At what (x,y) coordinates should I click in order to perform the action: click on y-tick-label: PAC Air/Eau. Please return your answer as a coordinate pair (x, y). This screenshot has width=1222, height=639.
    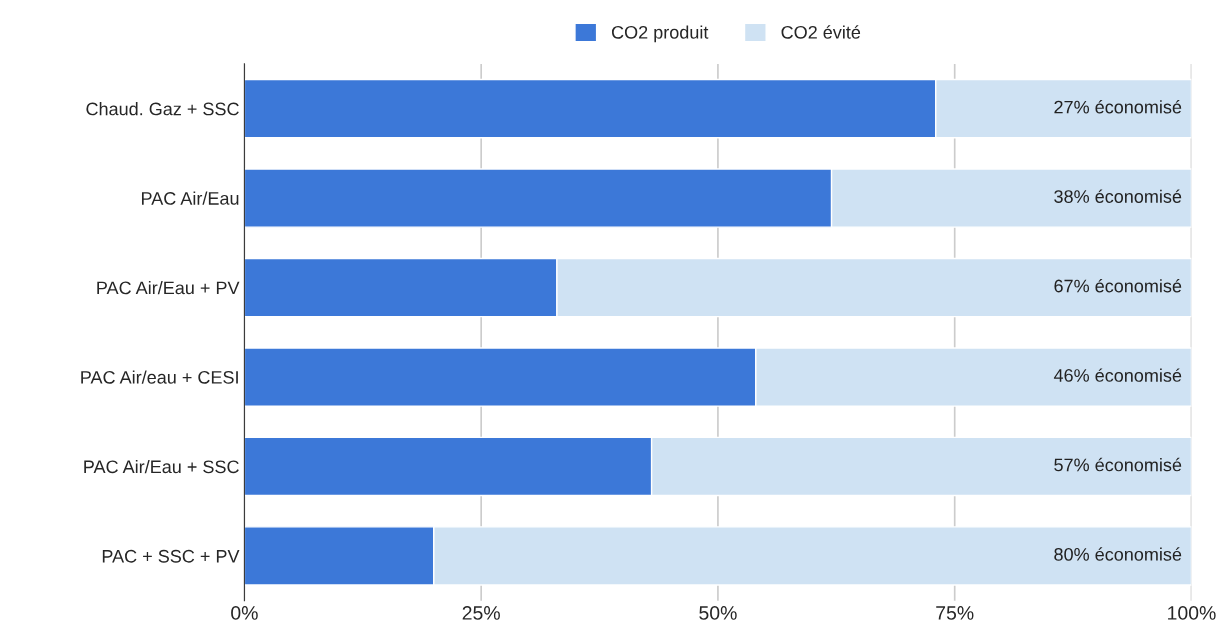
    Looking at the image, I should click on (190, 198).